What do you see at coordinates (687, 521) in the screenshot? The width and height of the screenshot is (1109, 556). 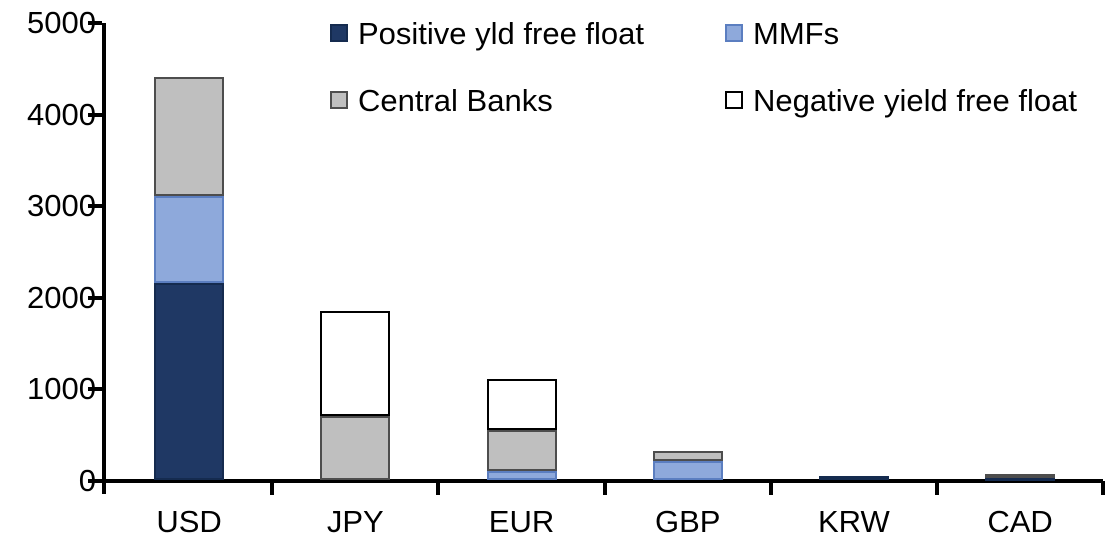 I see `x-axis-label-gbp: GBP` at bounding box center [687, 521].